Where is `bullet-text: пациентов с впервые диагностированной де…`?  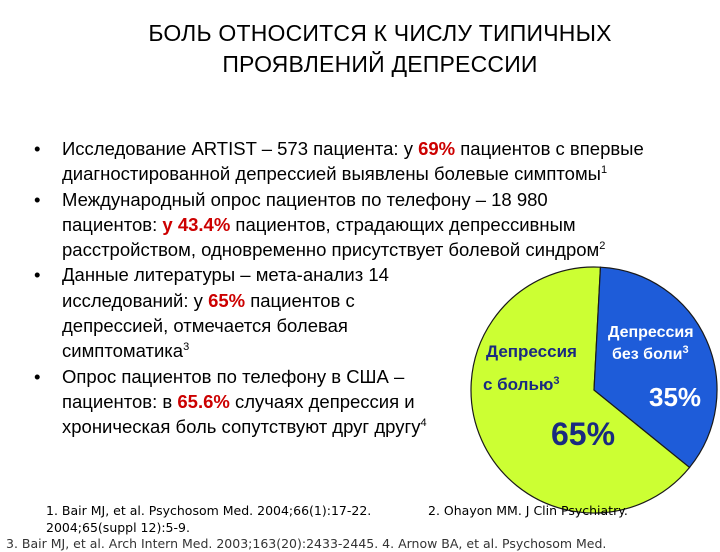
bullet-text: пациентов с впервые диагностированной де… is located at coordinates (353, 161).